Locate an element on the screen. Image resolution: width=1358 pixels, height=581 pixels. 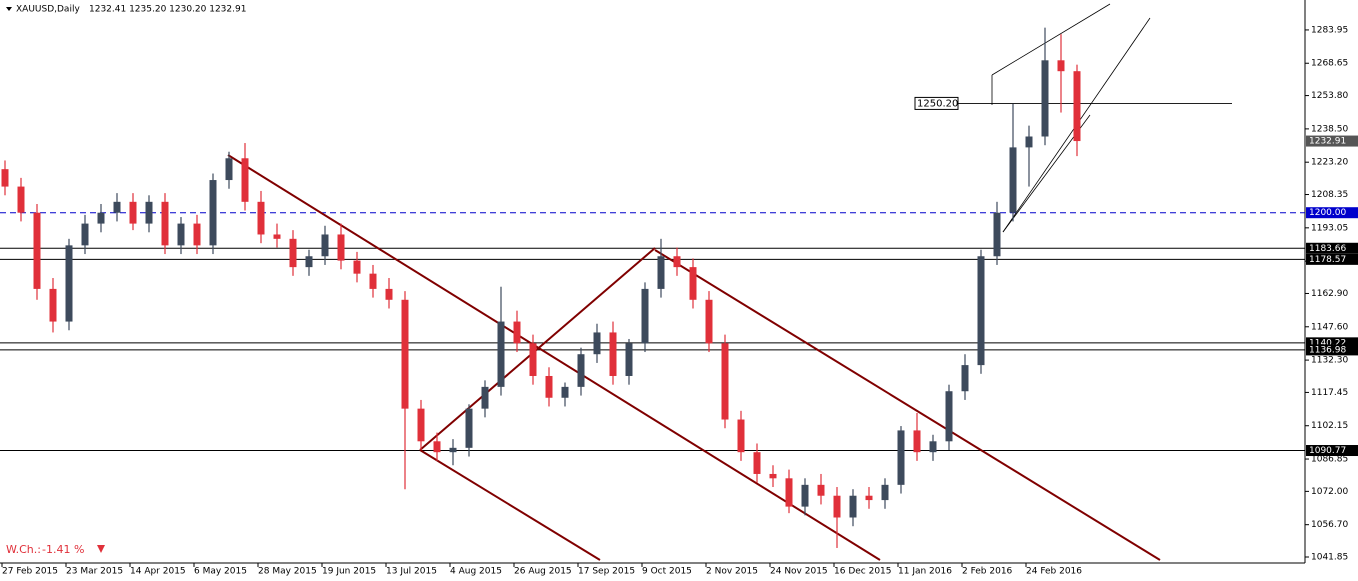
y-tick-label: 1072.00 is located at coordinates (1329, 492).